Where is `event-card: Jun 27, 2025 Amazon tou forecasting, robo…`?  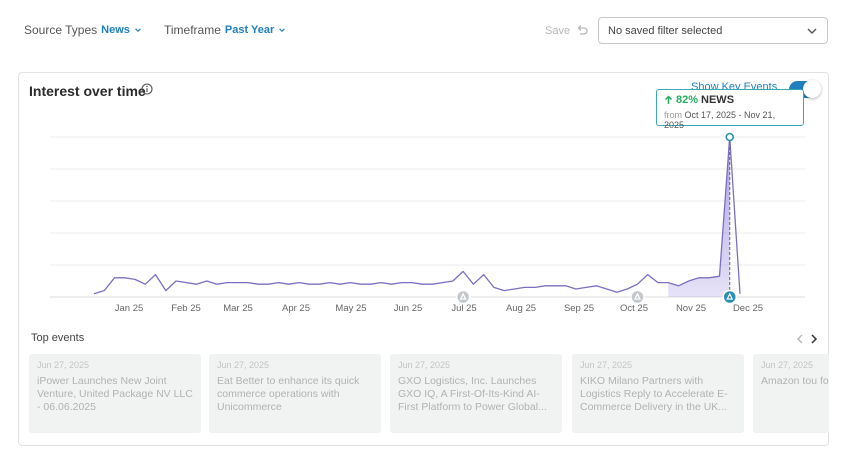 event-card: Jun 27, 2025 Amazon tou forecasting, robo… is located at coordinates (791, 393).